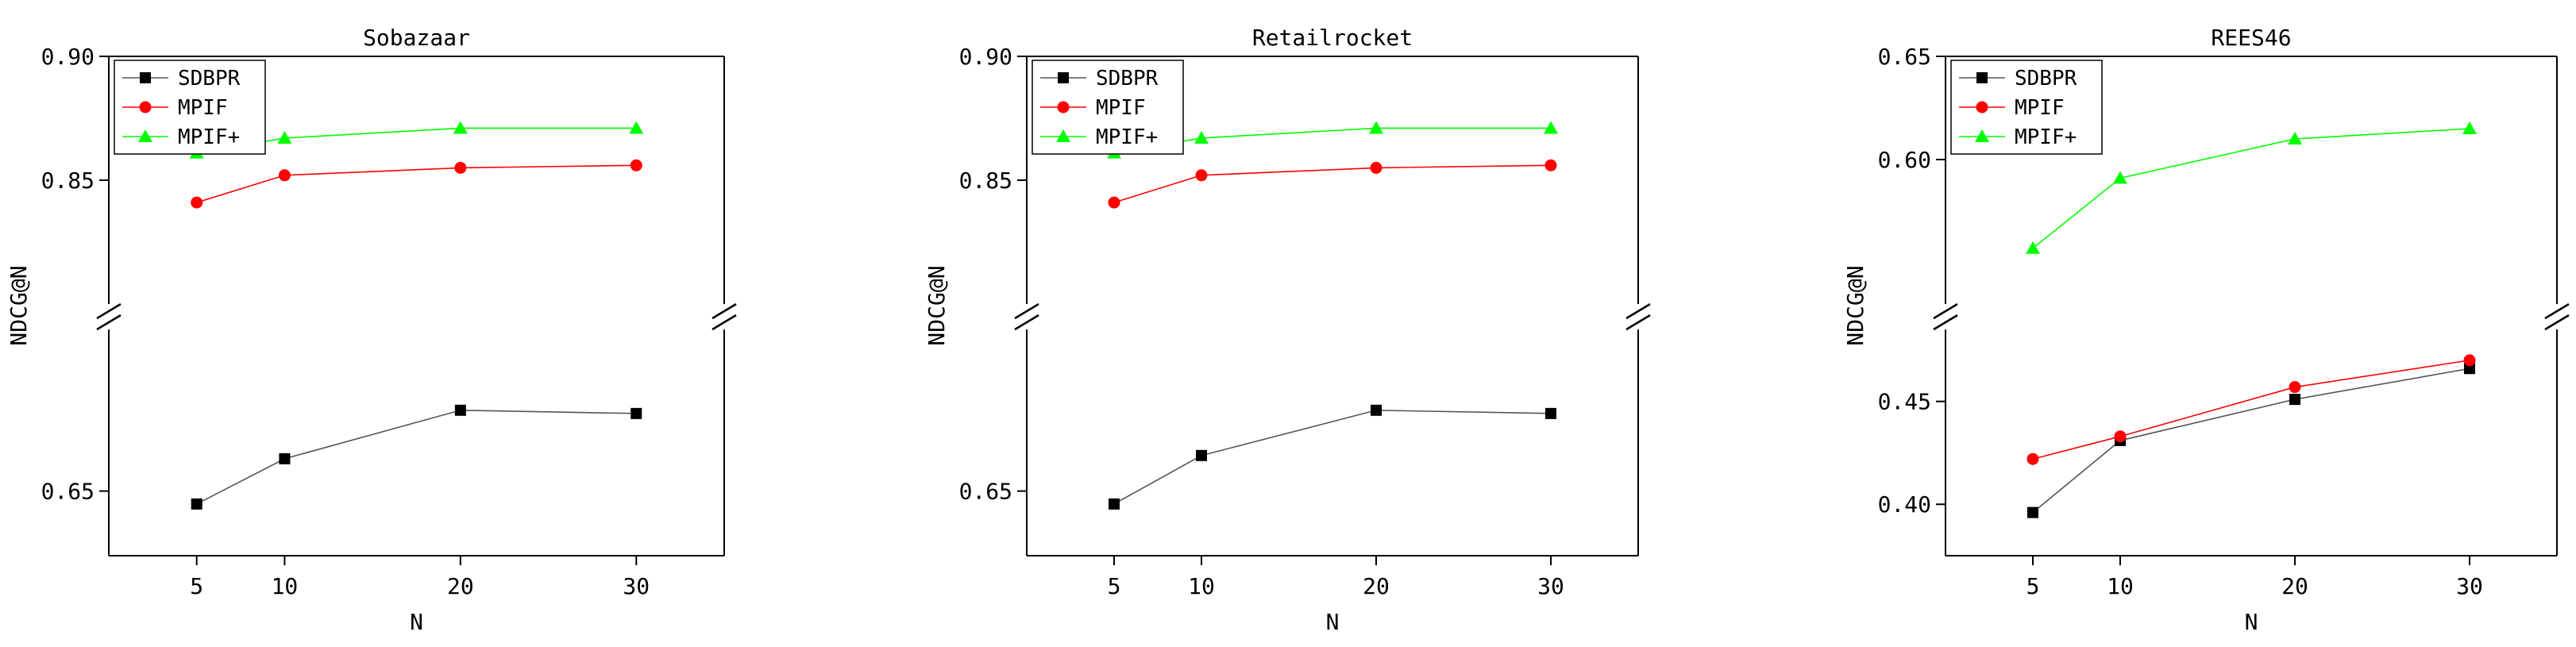 This screenshot has width=2576, height=647. I want to click on y-tick-label: 0.90, so click(985, 57).